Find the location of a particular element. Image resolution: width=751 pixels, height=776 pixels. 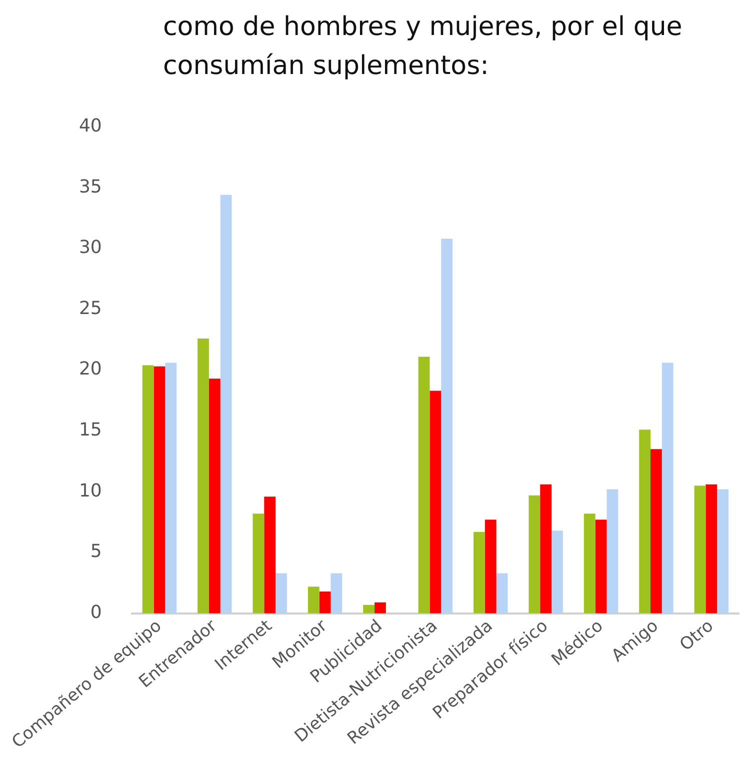

y-tick-label: 5 is located at coordinates (96, 551).